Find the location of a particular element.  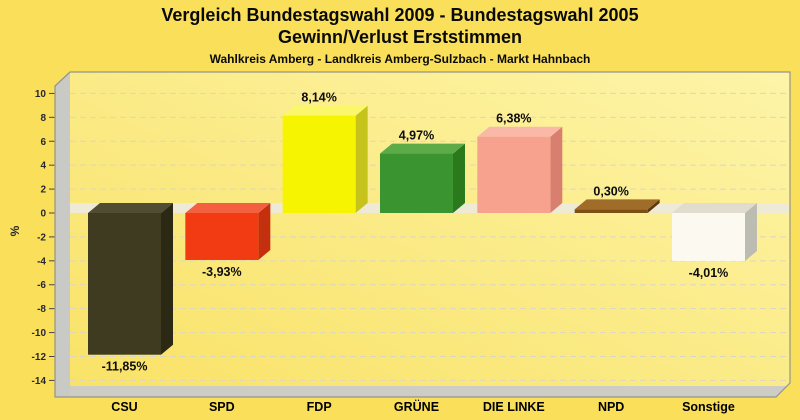

y-axis-title: % is located at coordinates (15, 230).